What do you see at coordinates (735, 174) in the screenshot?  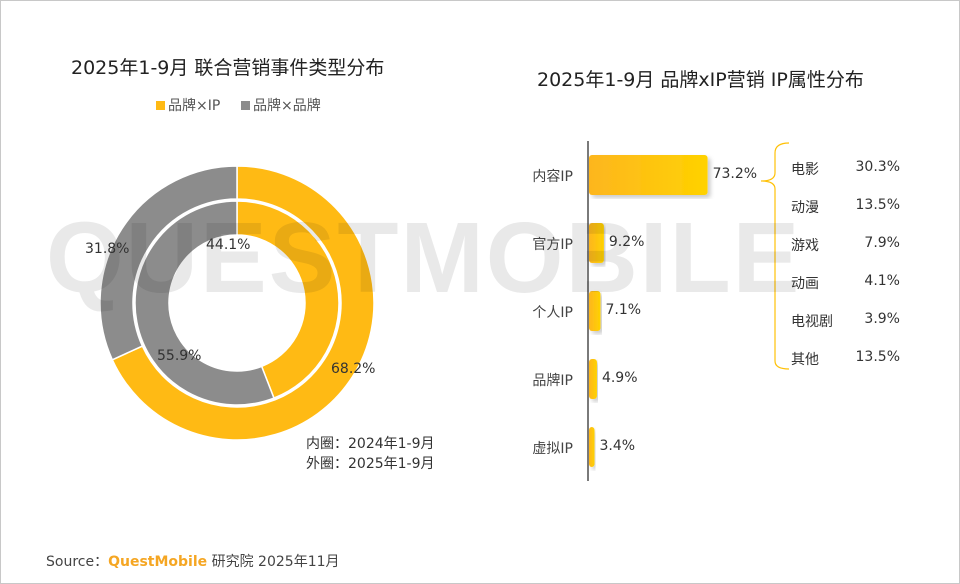 I see `bar-value-label: 73.2%` at bounding box center [735, 174].